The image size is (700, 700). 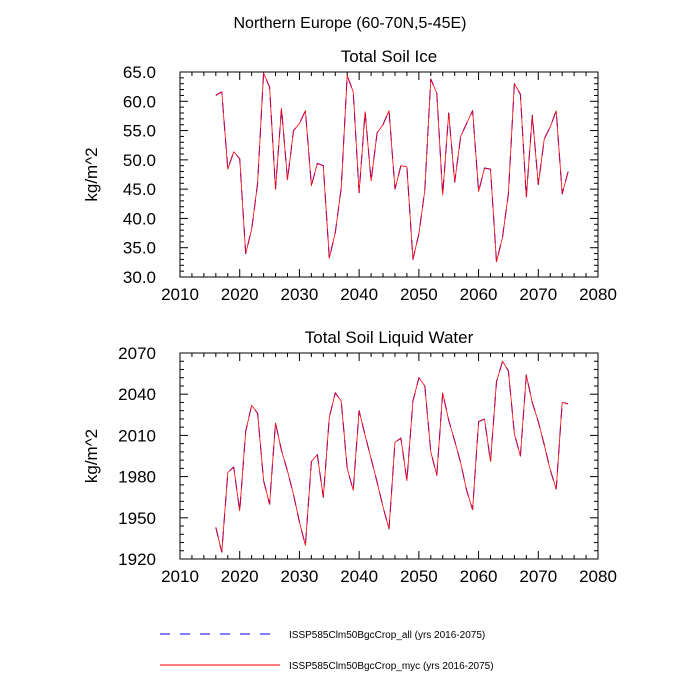 What do you see at coordinates (389, 337) in the screenshot?
I see `panel-title: Total Soil Liquid Water` at bounding box center [389, 337].